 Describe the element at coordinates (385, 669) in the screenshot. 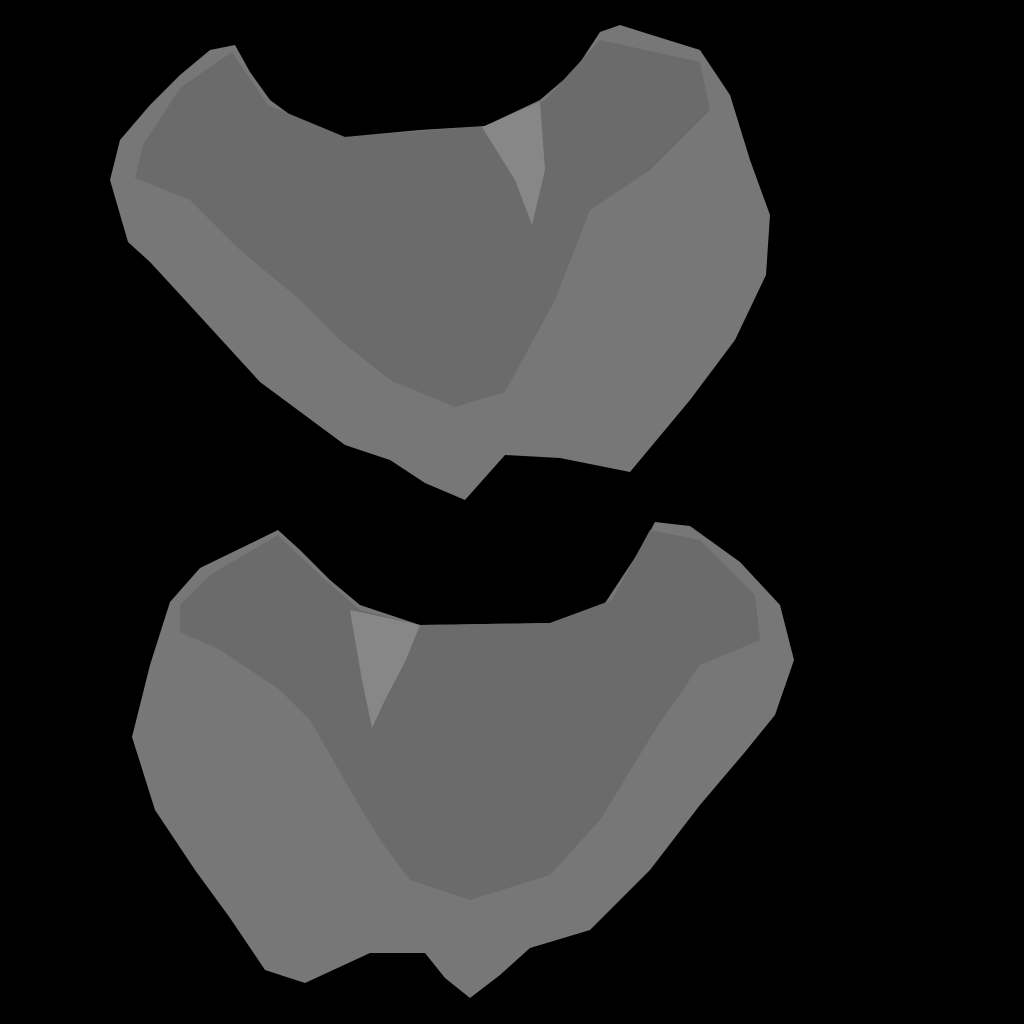

I see `lower-shape-highlight` at that location.